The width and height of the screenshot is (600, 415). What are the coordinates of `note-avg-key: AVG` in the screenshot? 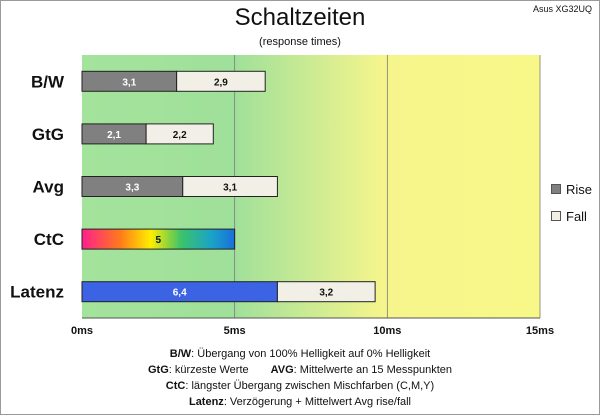 It's located at (282, 370).